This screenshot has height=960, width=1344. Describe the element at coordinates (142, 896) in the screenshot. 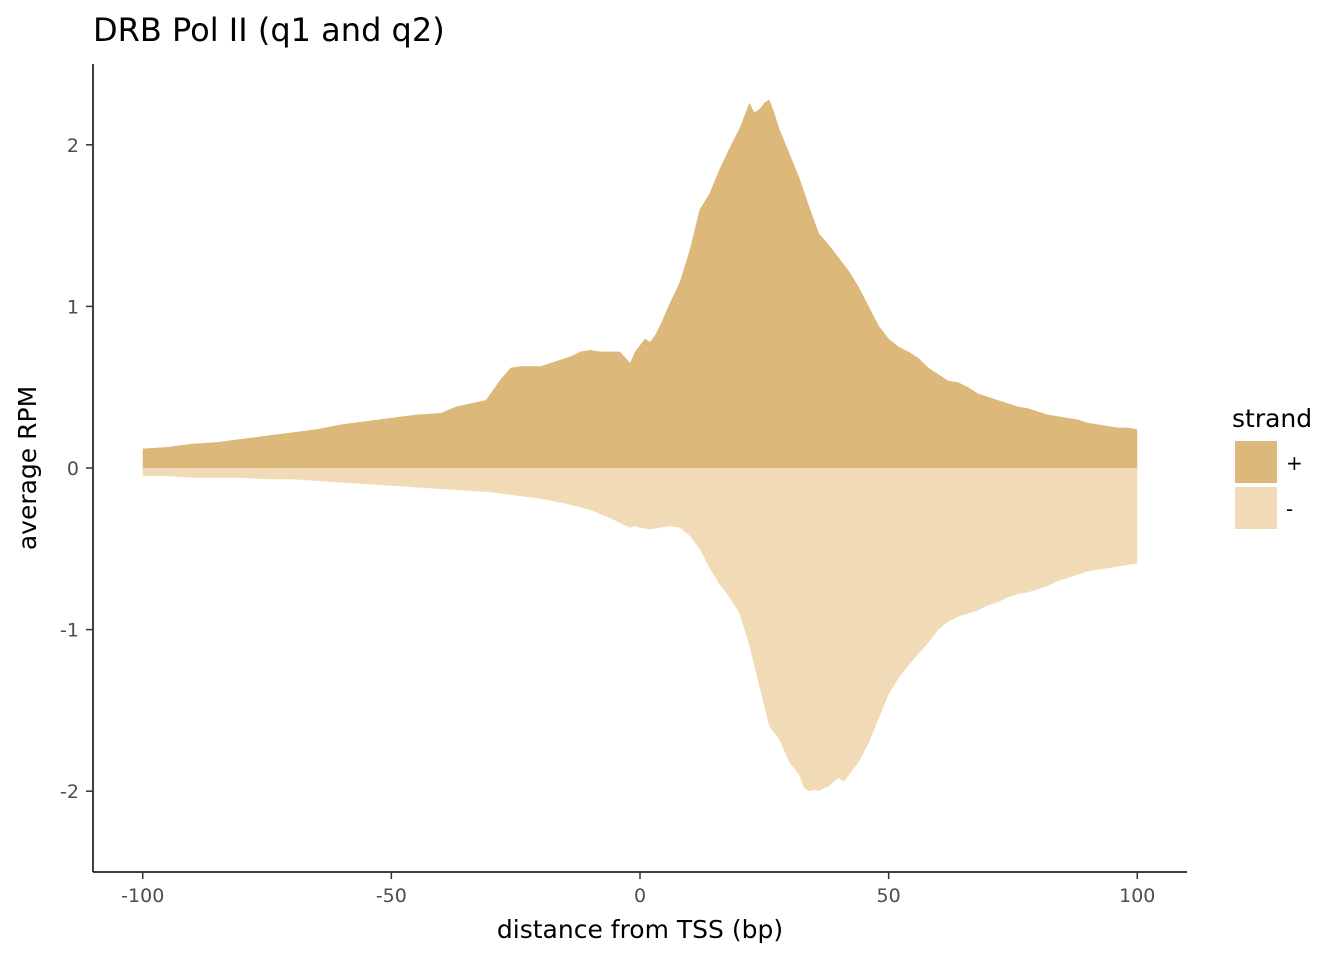

I see `x-tick-label: -100` at that location.